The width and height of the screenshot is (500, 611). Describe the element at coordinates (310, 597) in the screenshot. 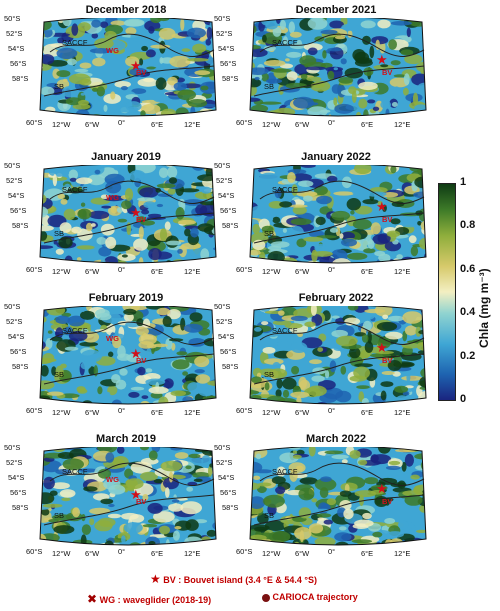

I see `legend-carioca: CARIOCA trajectory` at that location.